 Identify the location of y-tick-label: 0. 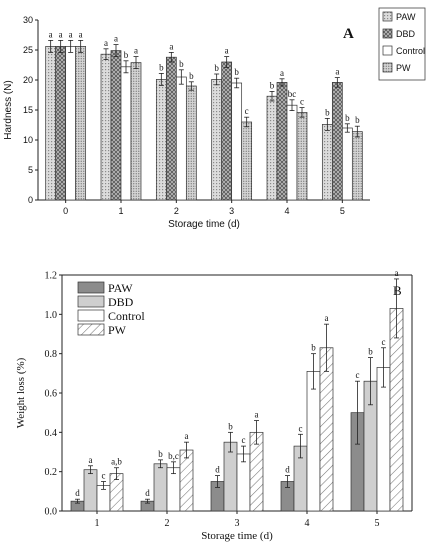
(30, 200).